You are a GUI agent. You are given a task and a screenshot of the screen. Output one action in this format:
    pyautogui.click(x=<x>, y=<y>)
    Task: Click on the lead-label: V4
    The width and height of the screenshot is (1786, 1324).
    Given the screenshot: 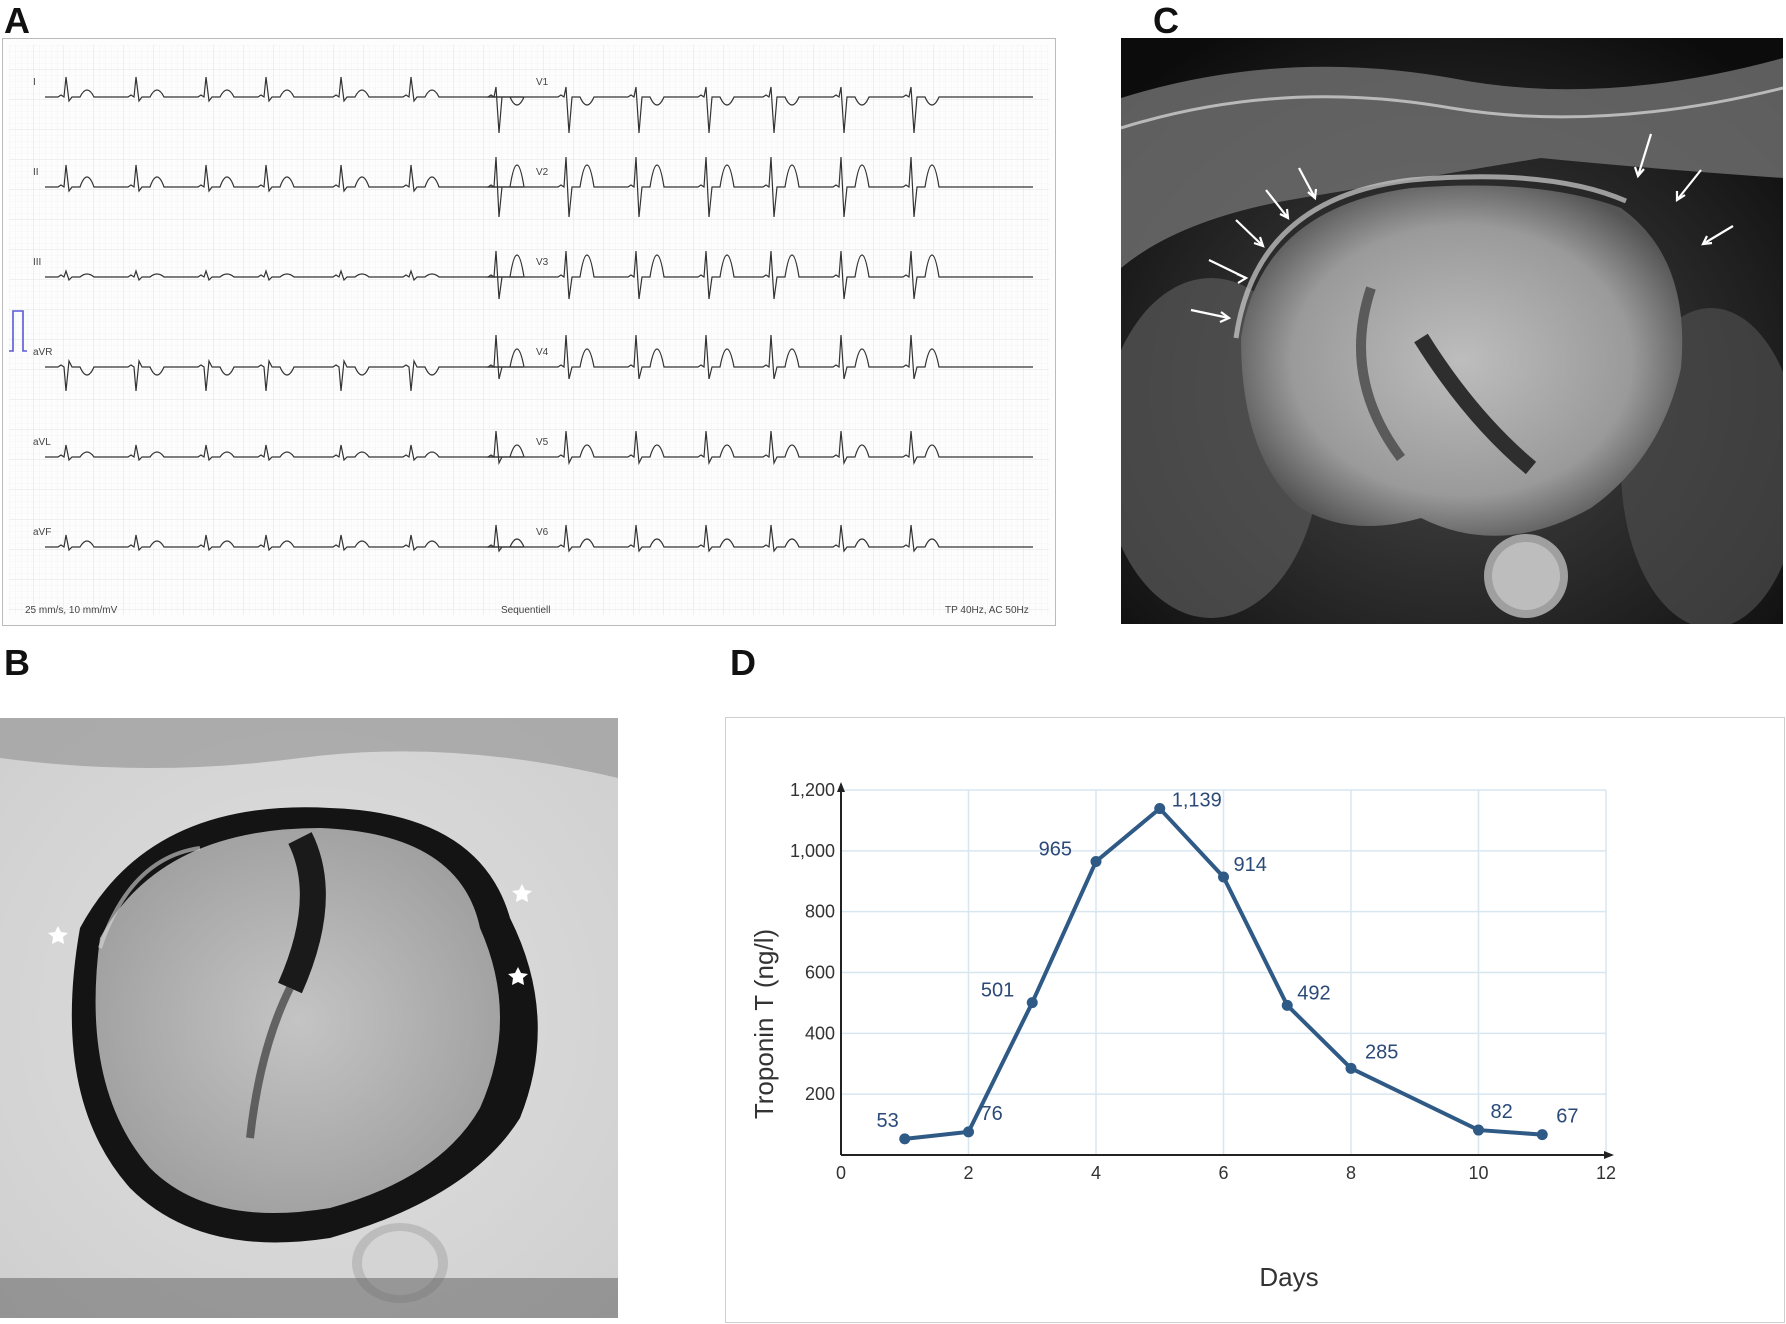 What is the action you would take?
    pyautogui.click(x=542, y=352)
    